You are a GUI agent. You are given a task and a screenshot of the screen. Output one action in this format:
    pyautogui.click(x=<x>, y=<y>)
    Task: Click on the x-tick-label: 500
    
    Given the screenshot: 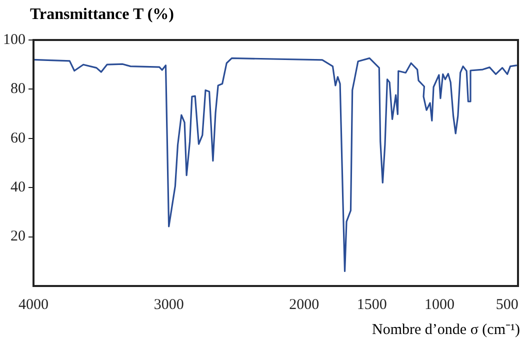 What is the action you would take?
    pyautogui.click(x=507, y=304)
    